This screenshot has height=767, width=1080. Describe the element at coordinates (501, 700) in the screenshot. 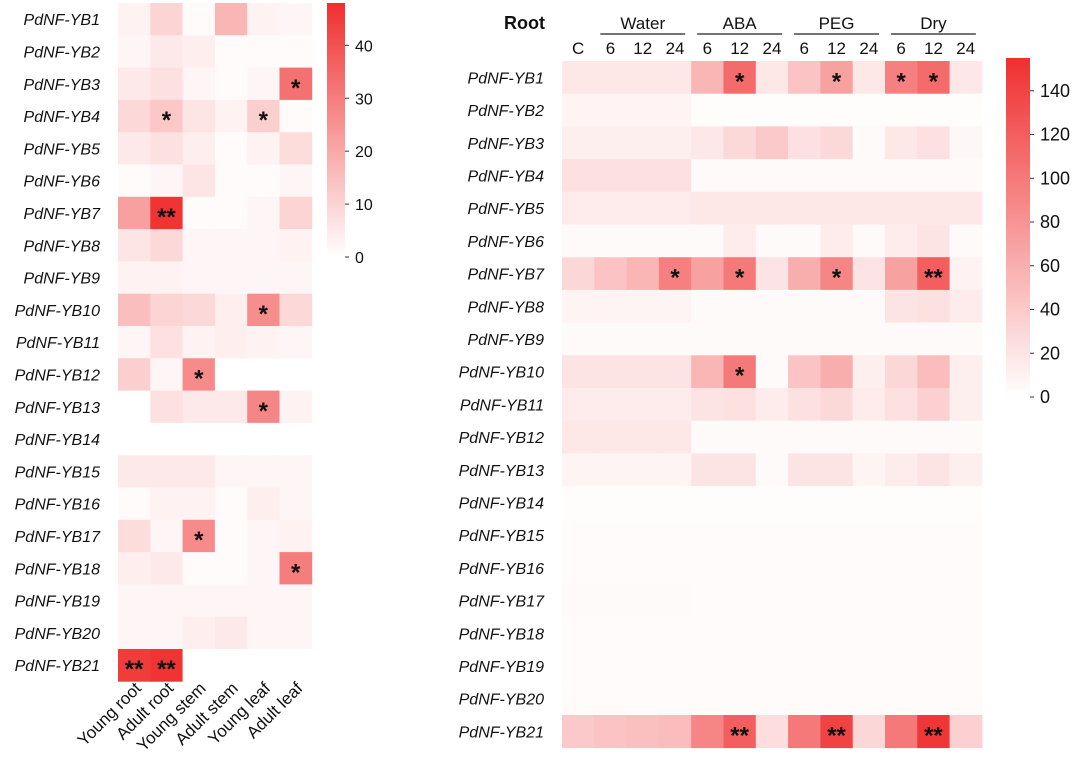

I see `root-row-label: PdNF-YB20` at that location.